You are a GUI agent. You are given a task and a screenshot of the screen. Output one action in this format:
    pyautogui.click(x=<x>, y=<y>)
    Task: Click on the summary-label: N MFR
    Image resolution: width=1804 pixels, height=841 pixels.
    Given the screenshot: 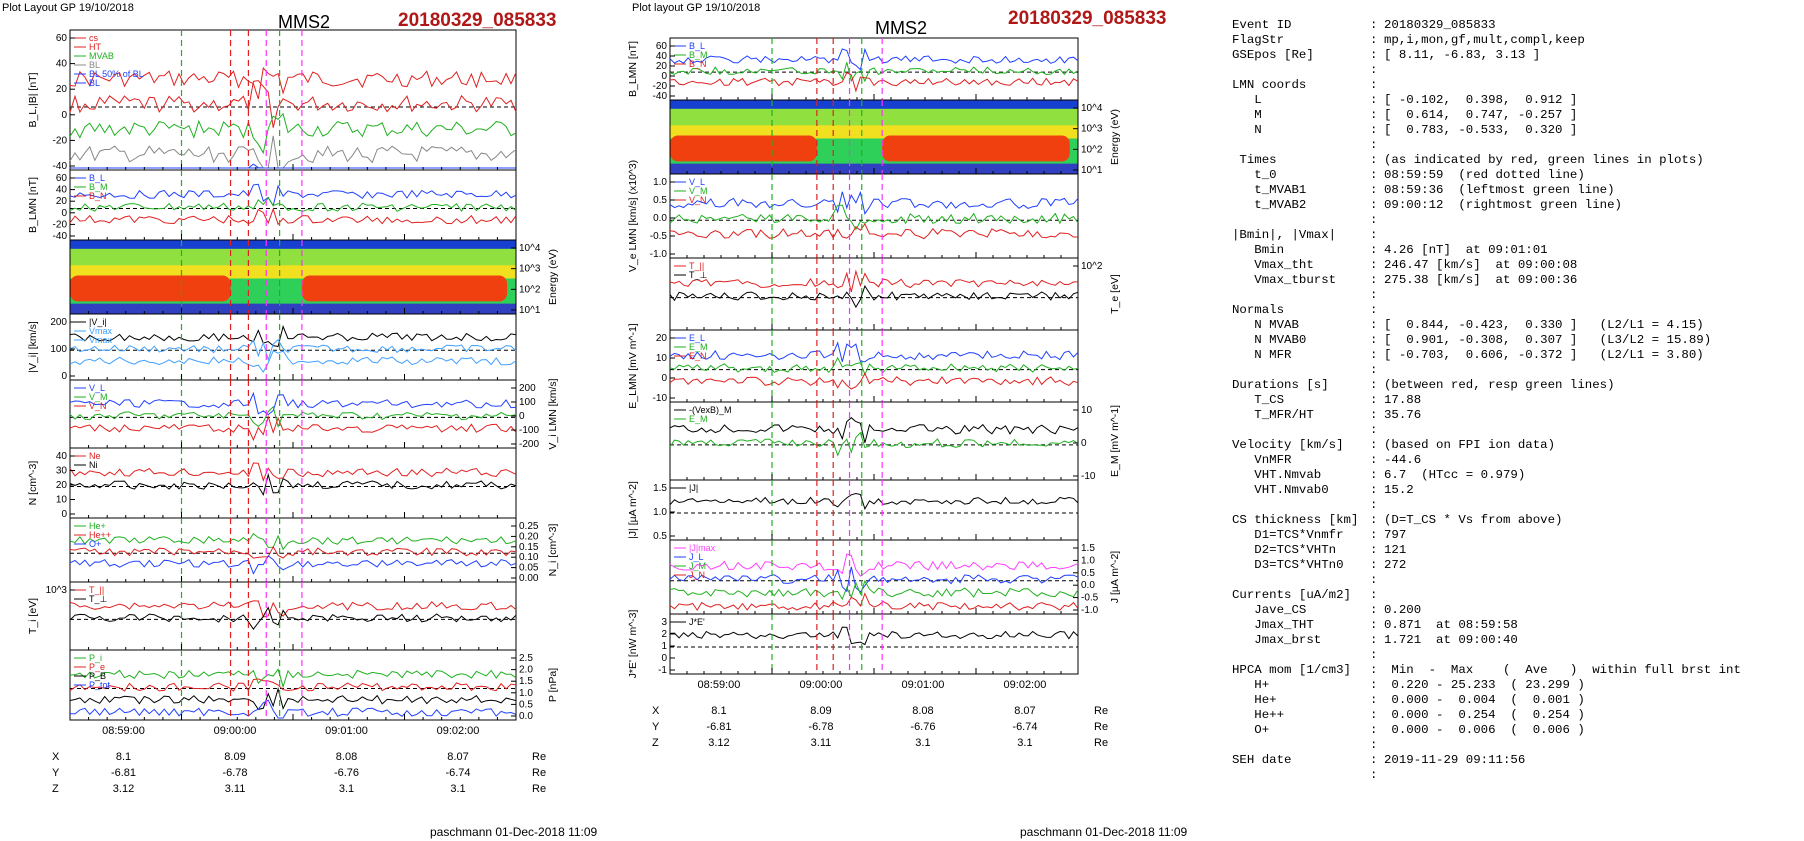 What is the action you would take?
    pyautogui.click(x=1262, y=355)
    